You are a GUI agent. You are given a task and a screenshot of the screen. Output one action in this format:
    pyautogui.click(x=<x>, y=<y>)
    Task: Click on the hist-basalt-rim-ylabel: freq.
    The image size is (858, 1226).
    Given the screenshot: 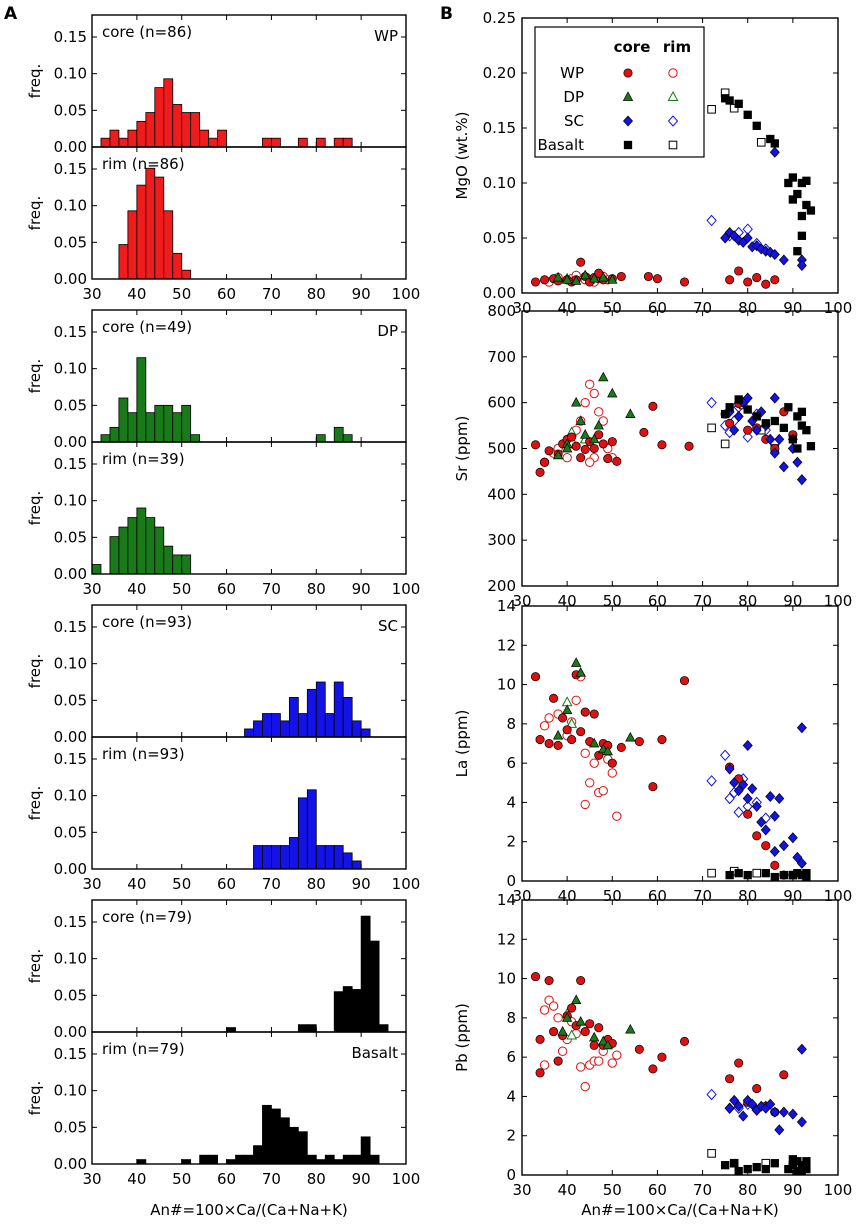 What is the action you would take?
    pyautogui.click(x=35, y=1098)
    